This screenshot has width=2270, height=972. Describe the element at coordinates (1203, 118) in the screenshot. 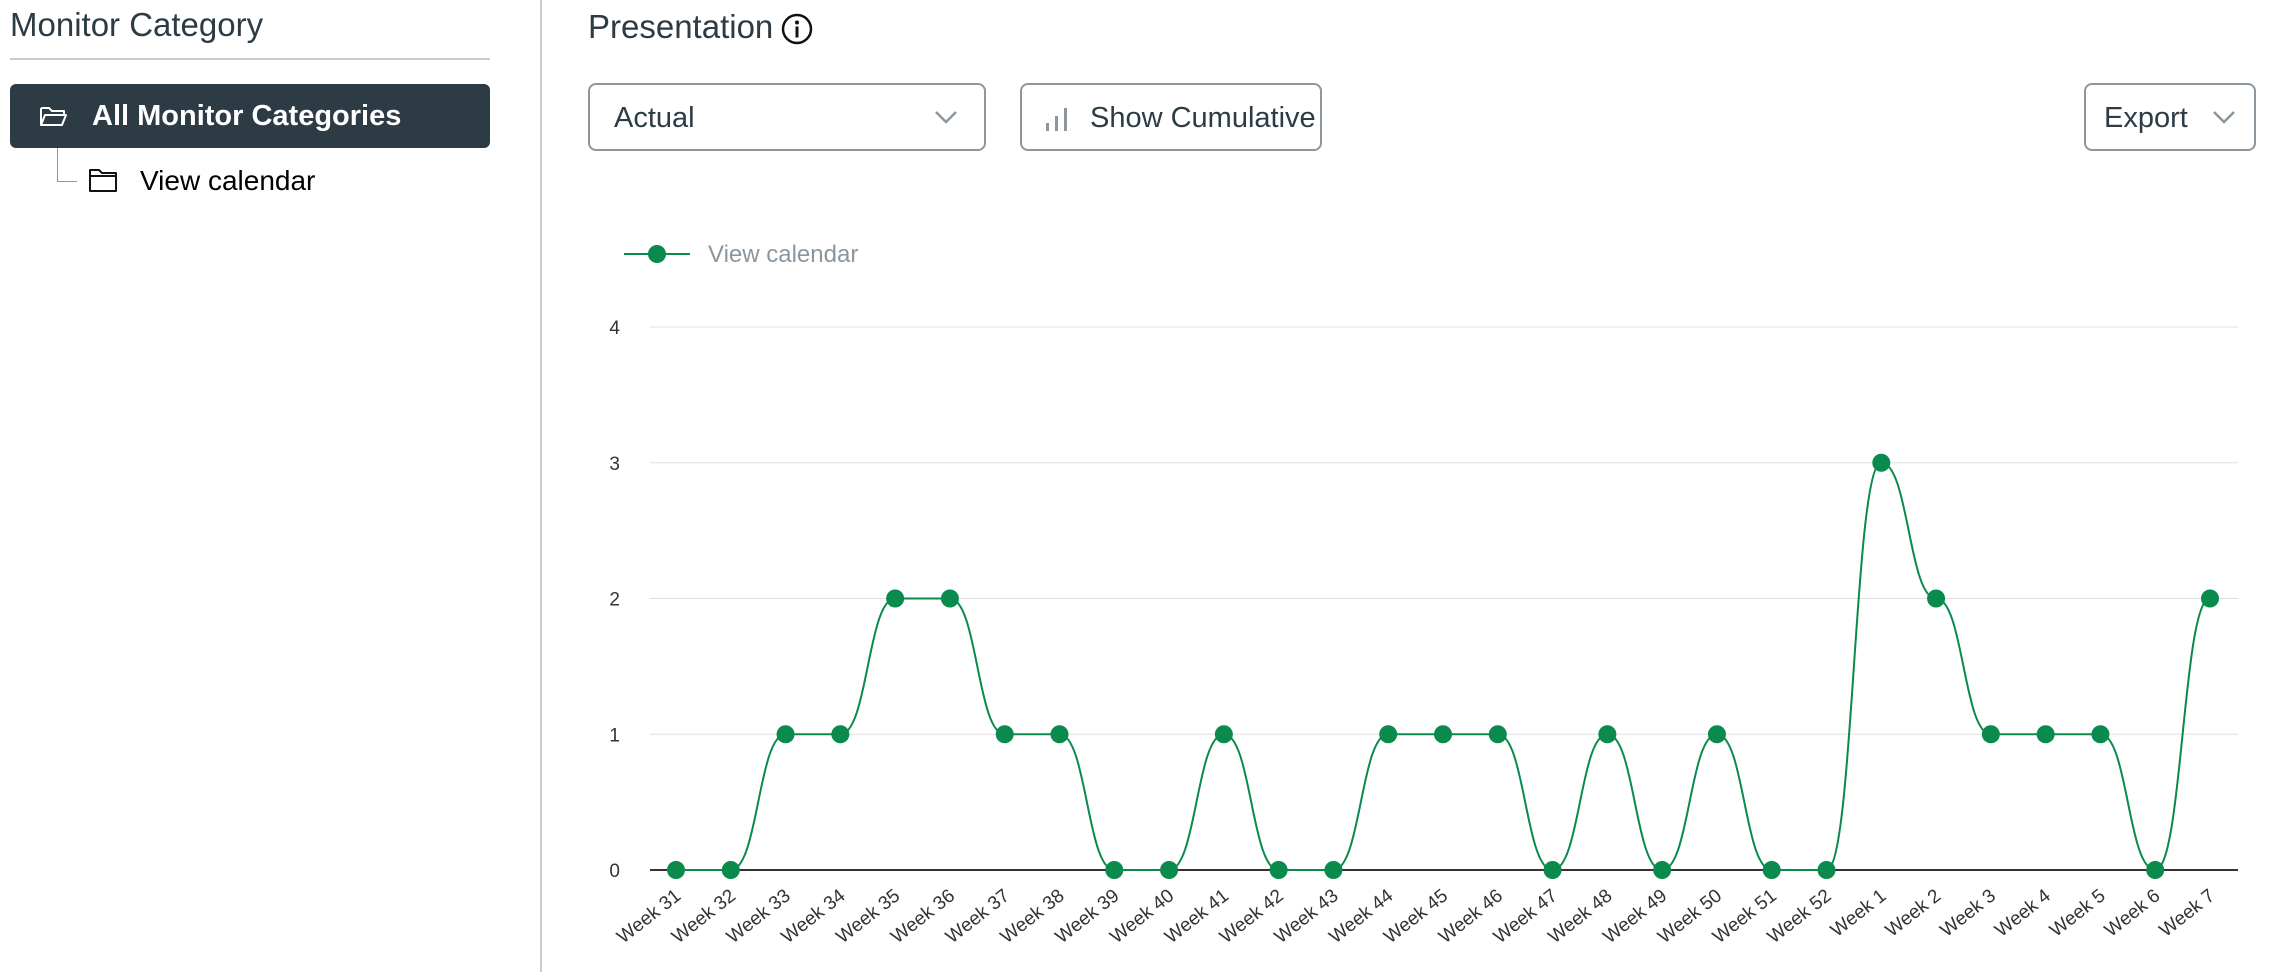

I see `show-cumulative-label: Show Cumulative` at that location.